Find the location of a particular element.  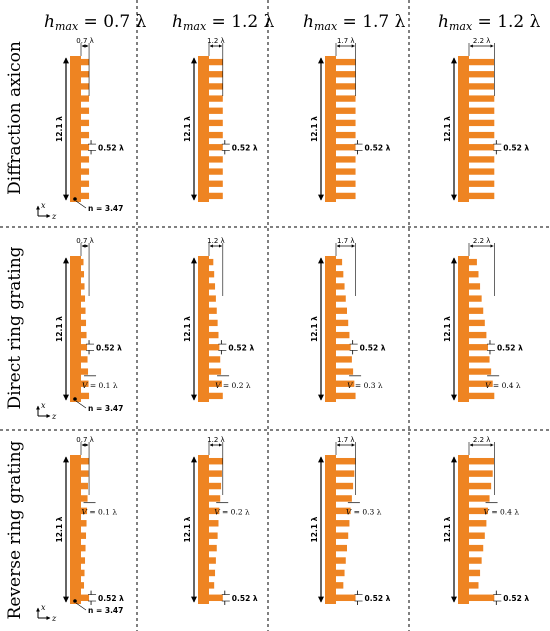

panel-r2-c2: 12.1 λ 1.2 λ 0.52 λ V = 0.2 λ is located at coordinates (218, 319).